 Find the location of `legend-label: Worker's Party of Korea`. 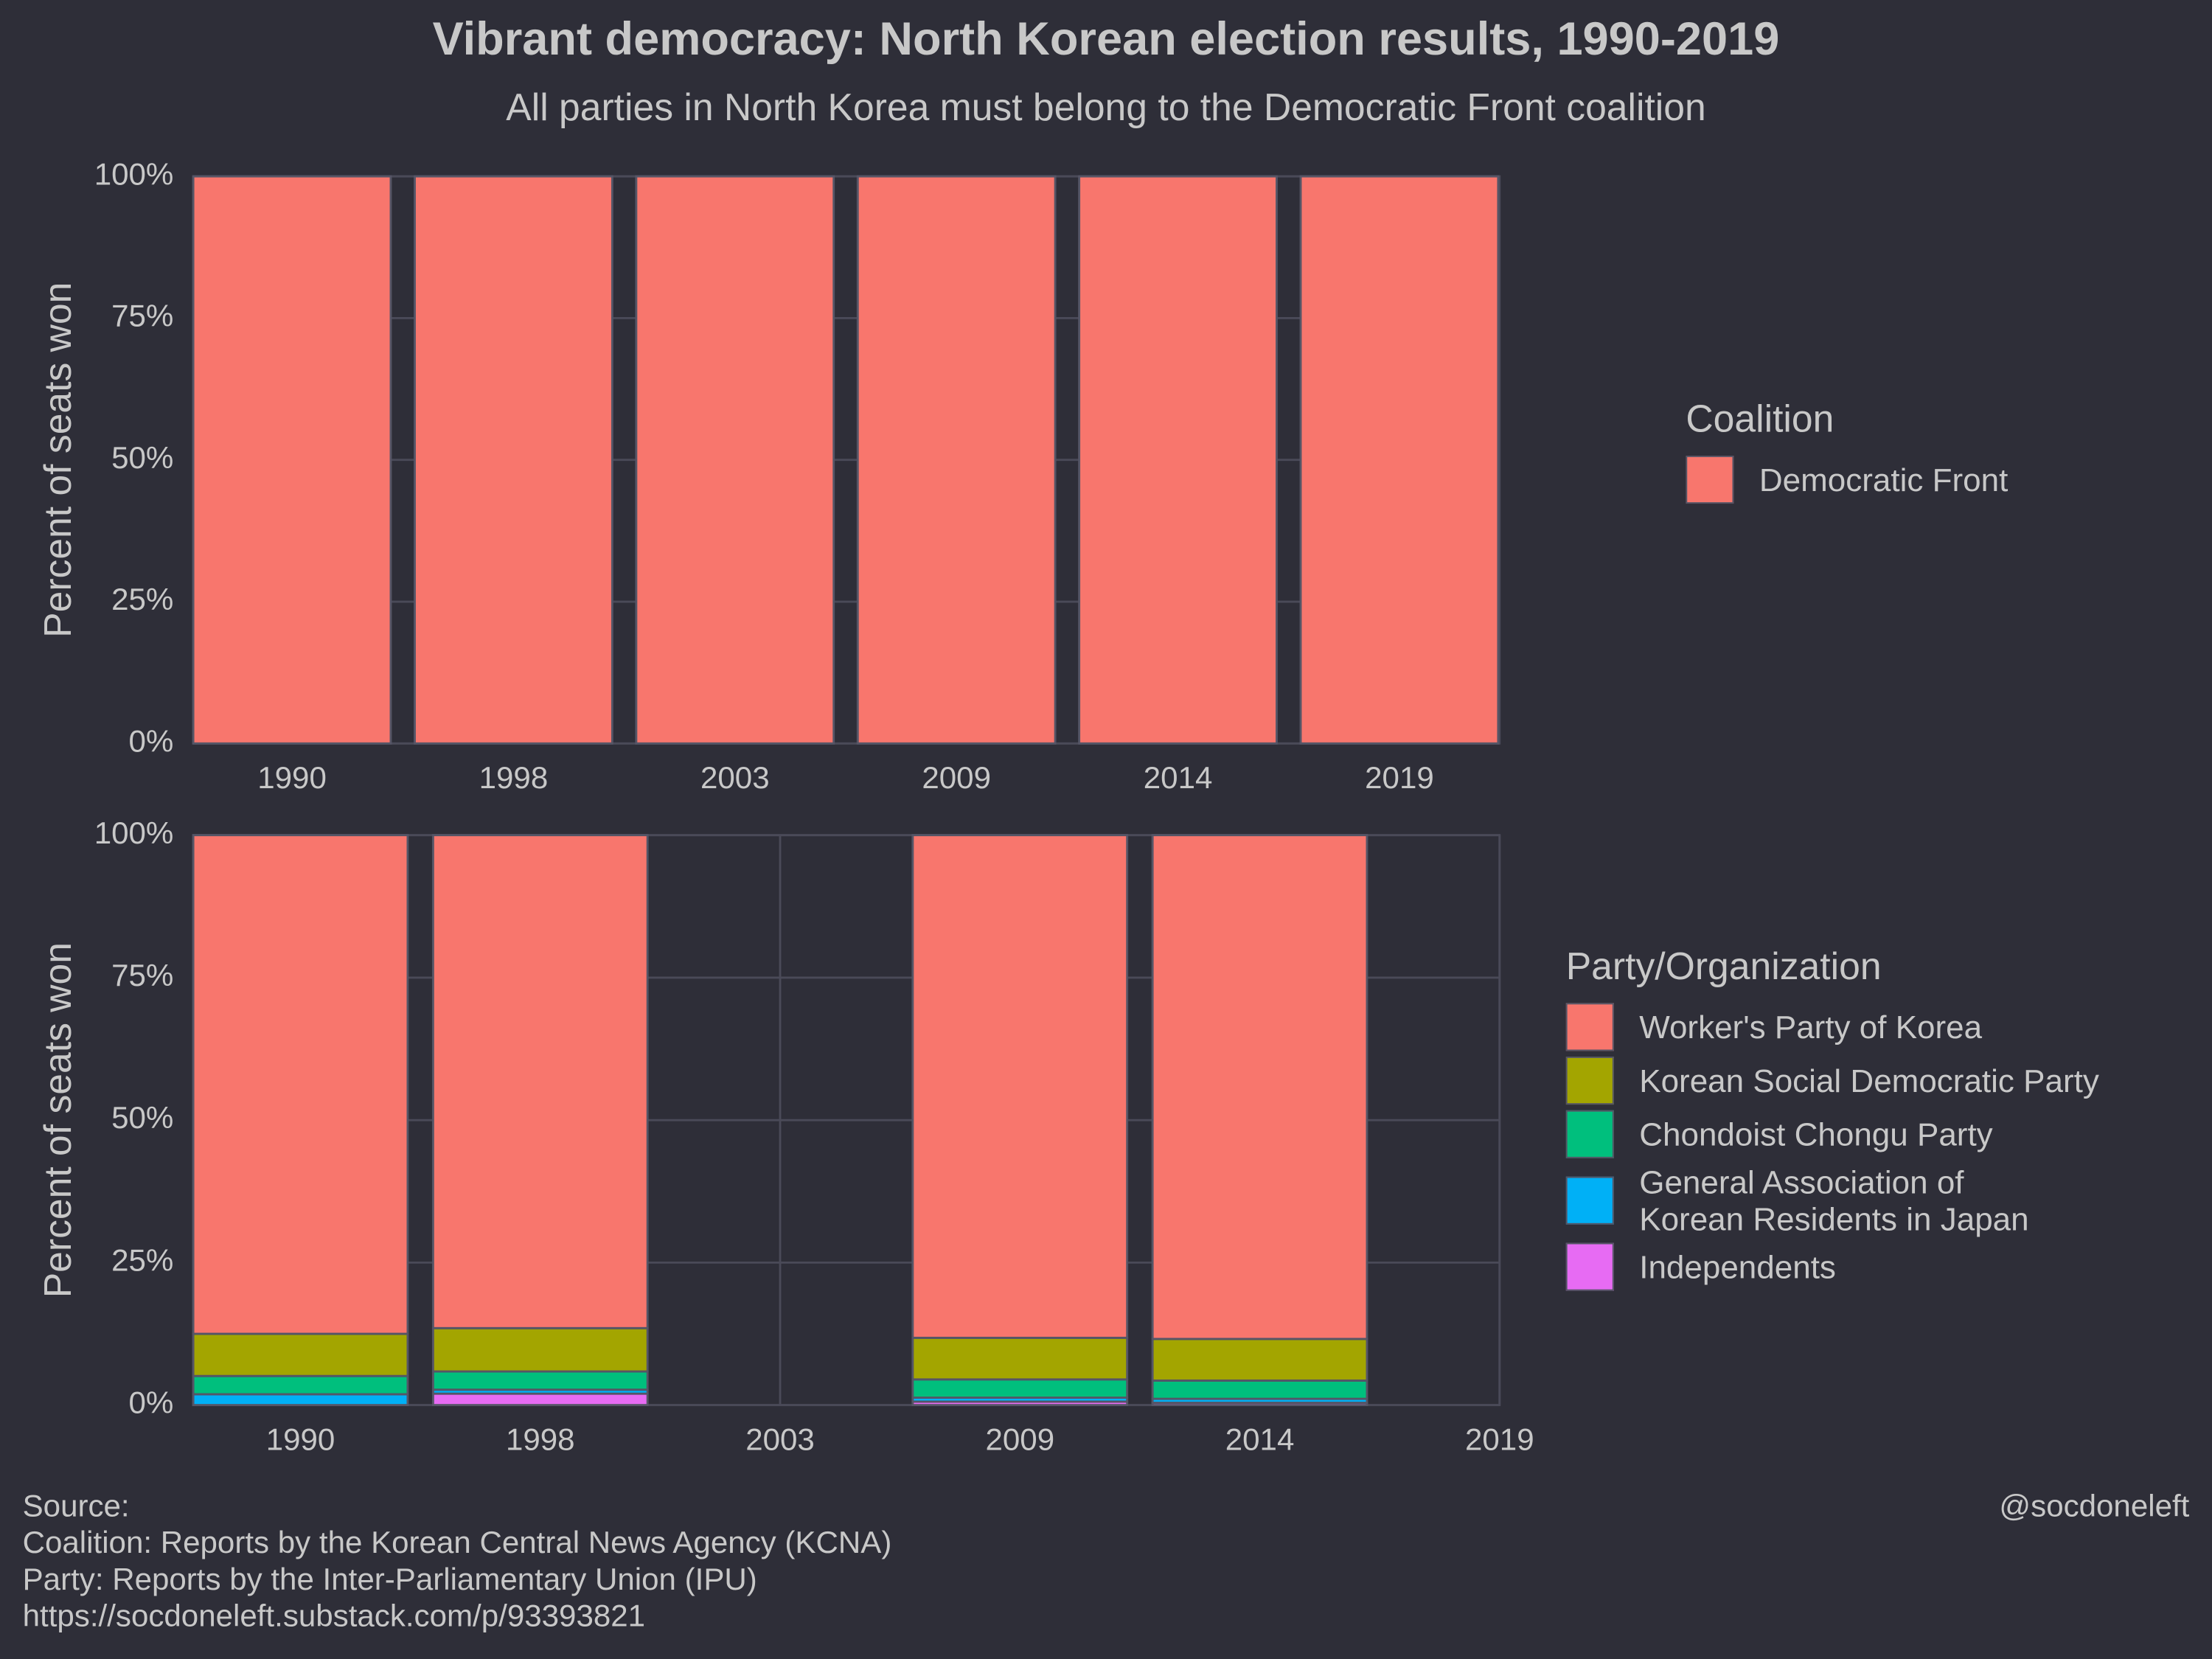

legend-label: Worker's Party of Korea is located at coordinates (1811, 1027).